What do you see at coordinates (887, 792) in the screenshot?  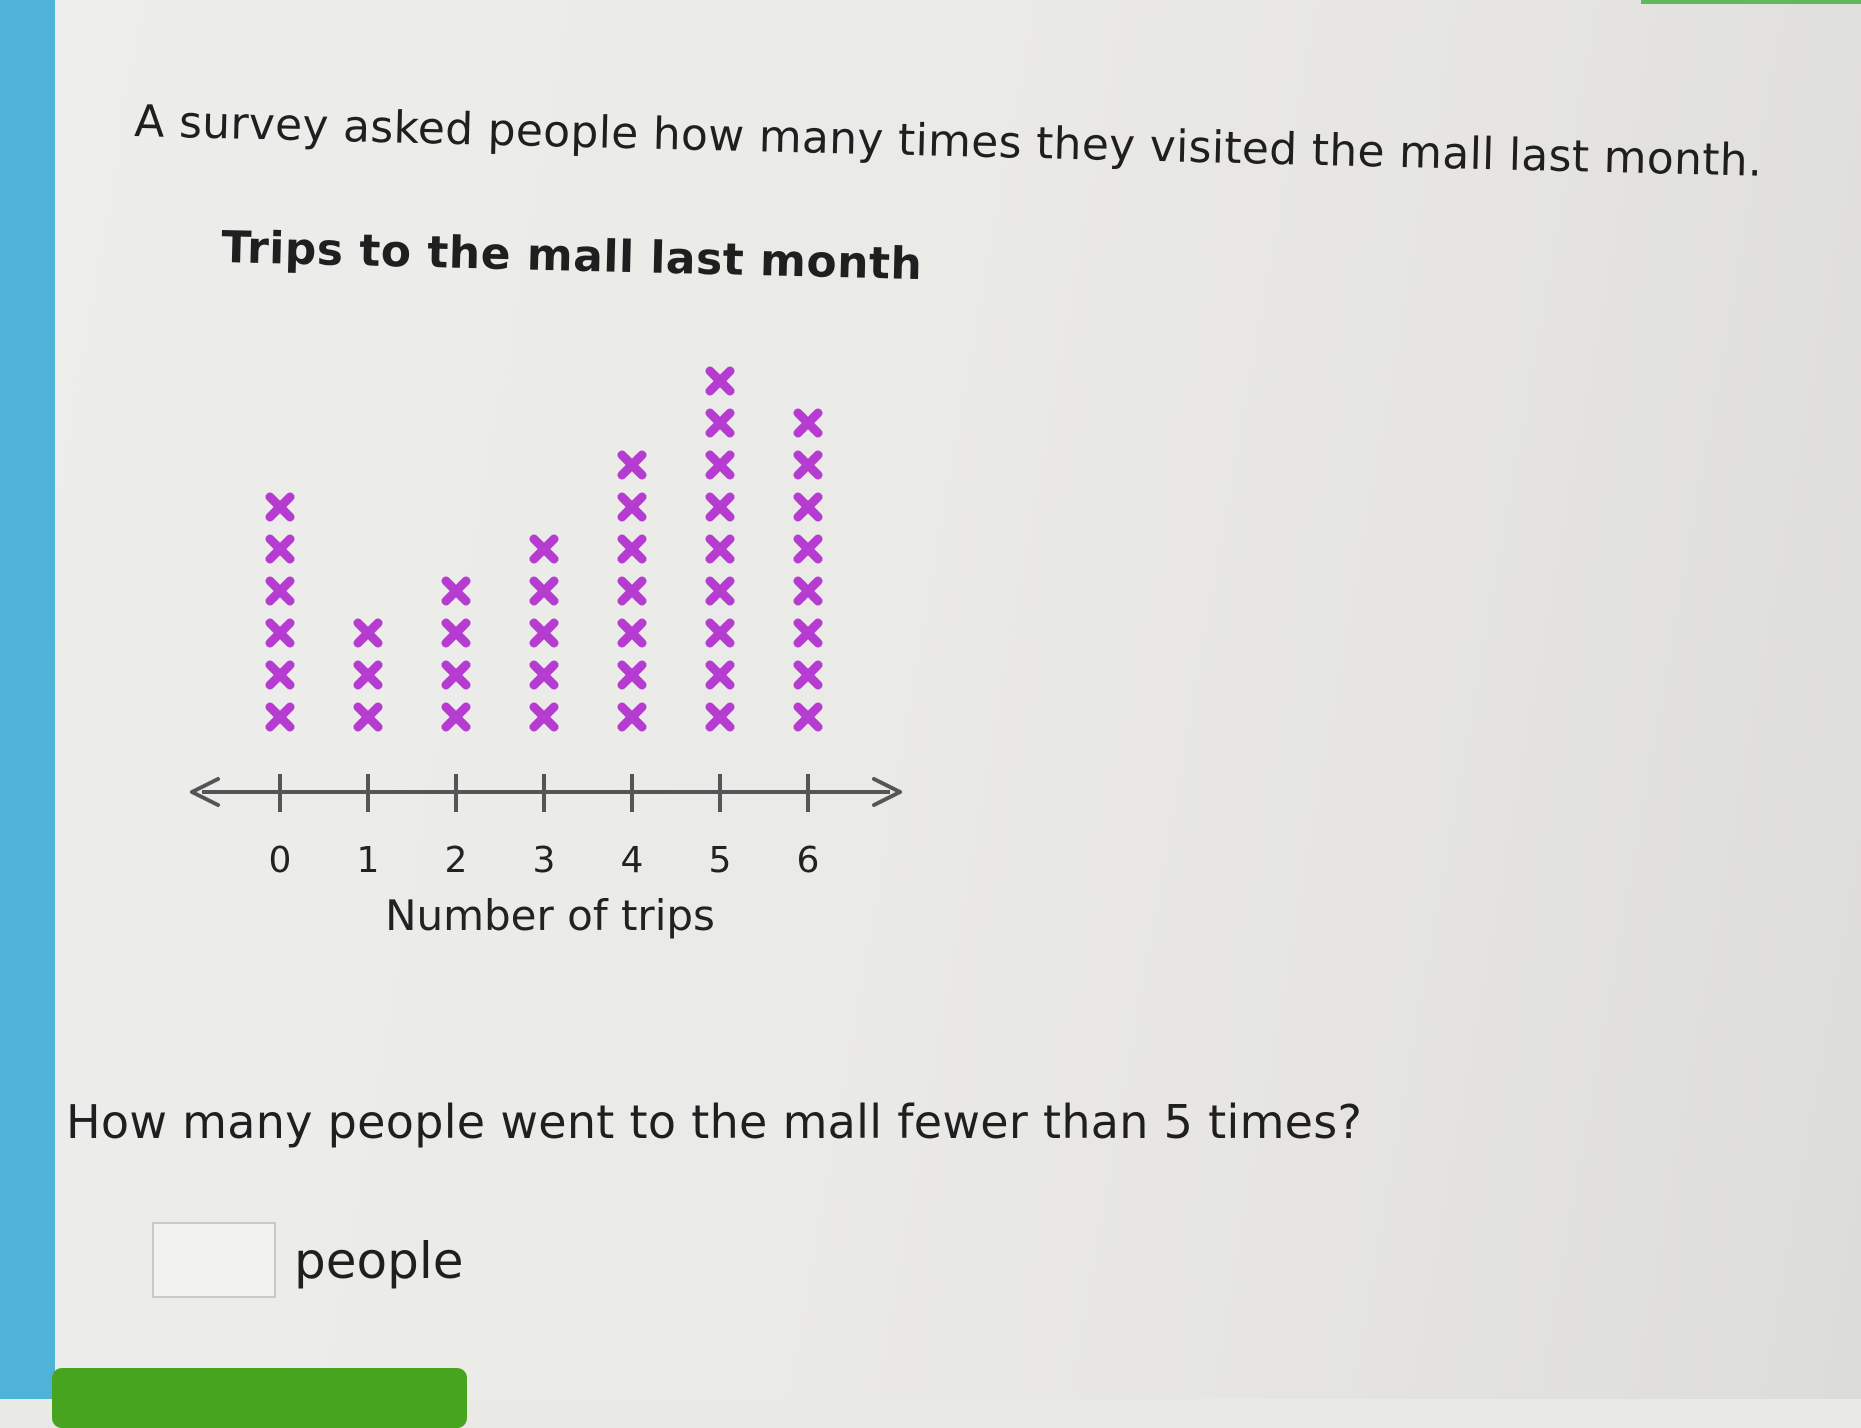 I see `axis-arrow-right` at bounding box center [887, 792].